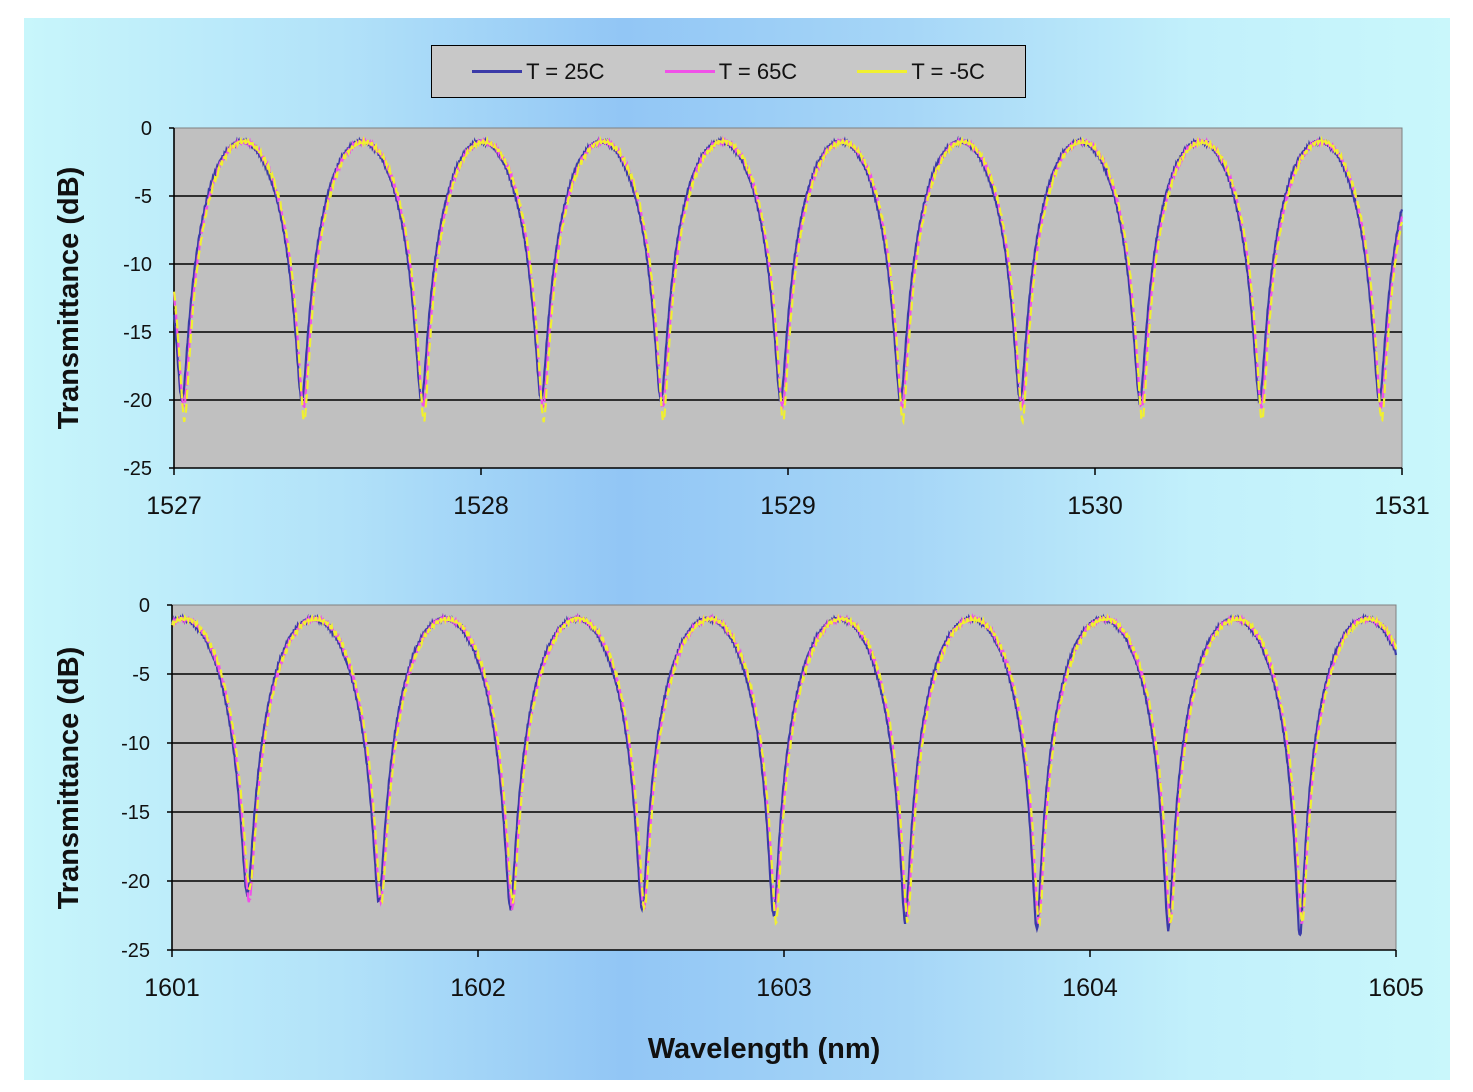  I want to click on legend-item-25c: T = 25C, so click(538, 71).